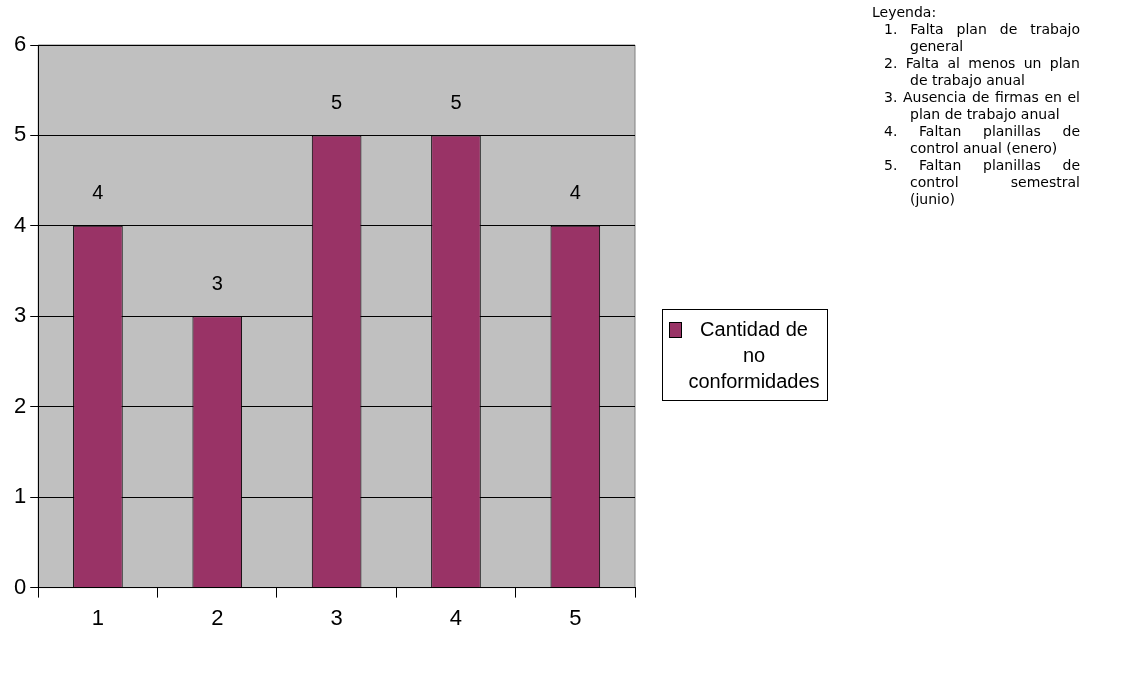 The image size is (1145, 680). Describe the element at coordinates (20, 586) in the screenshot. I see `y-tick-label: 0` at that location.